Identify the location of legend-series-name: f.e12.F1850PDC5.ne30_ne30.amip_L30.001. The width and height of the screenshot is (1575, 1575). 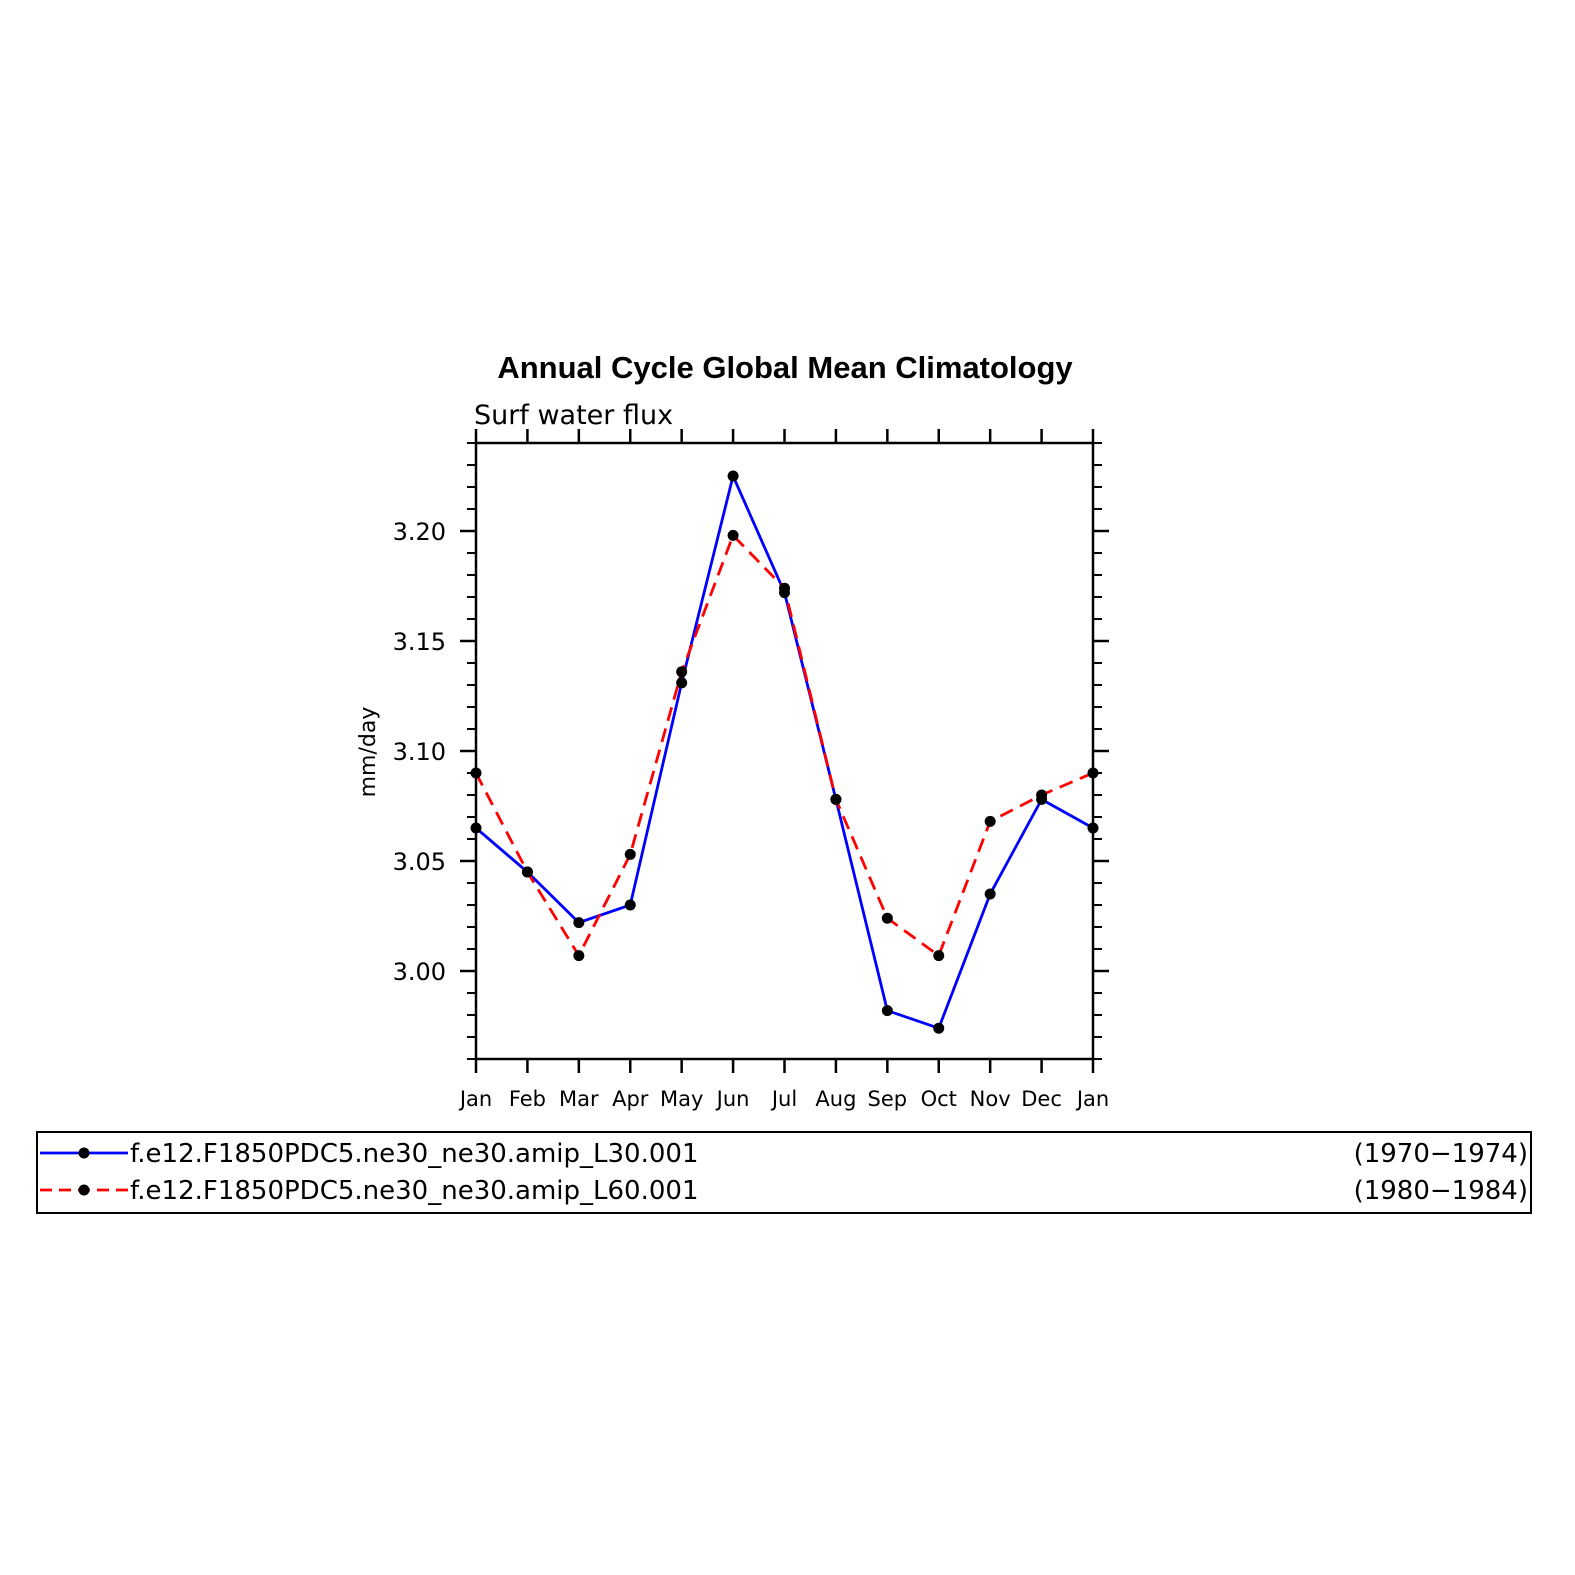
(414, 1154).